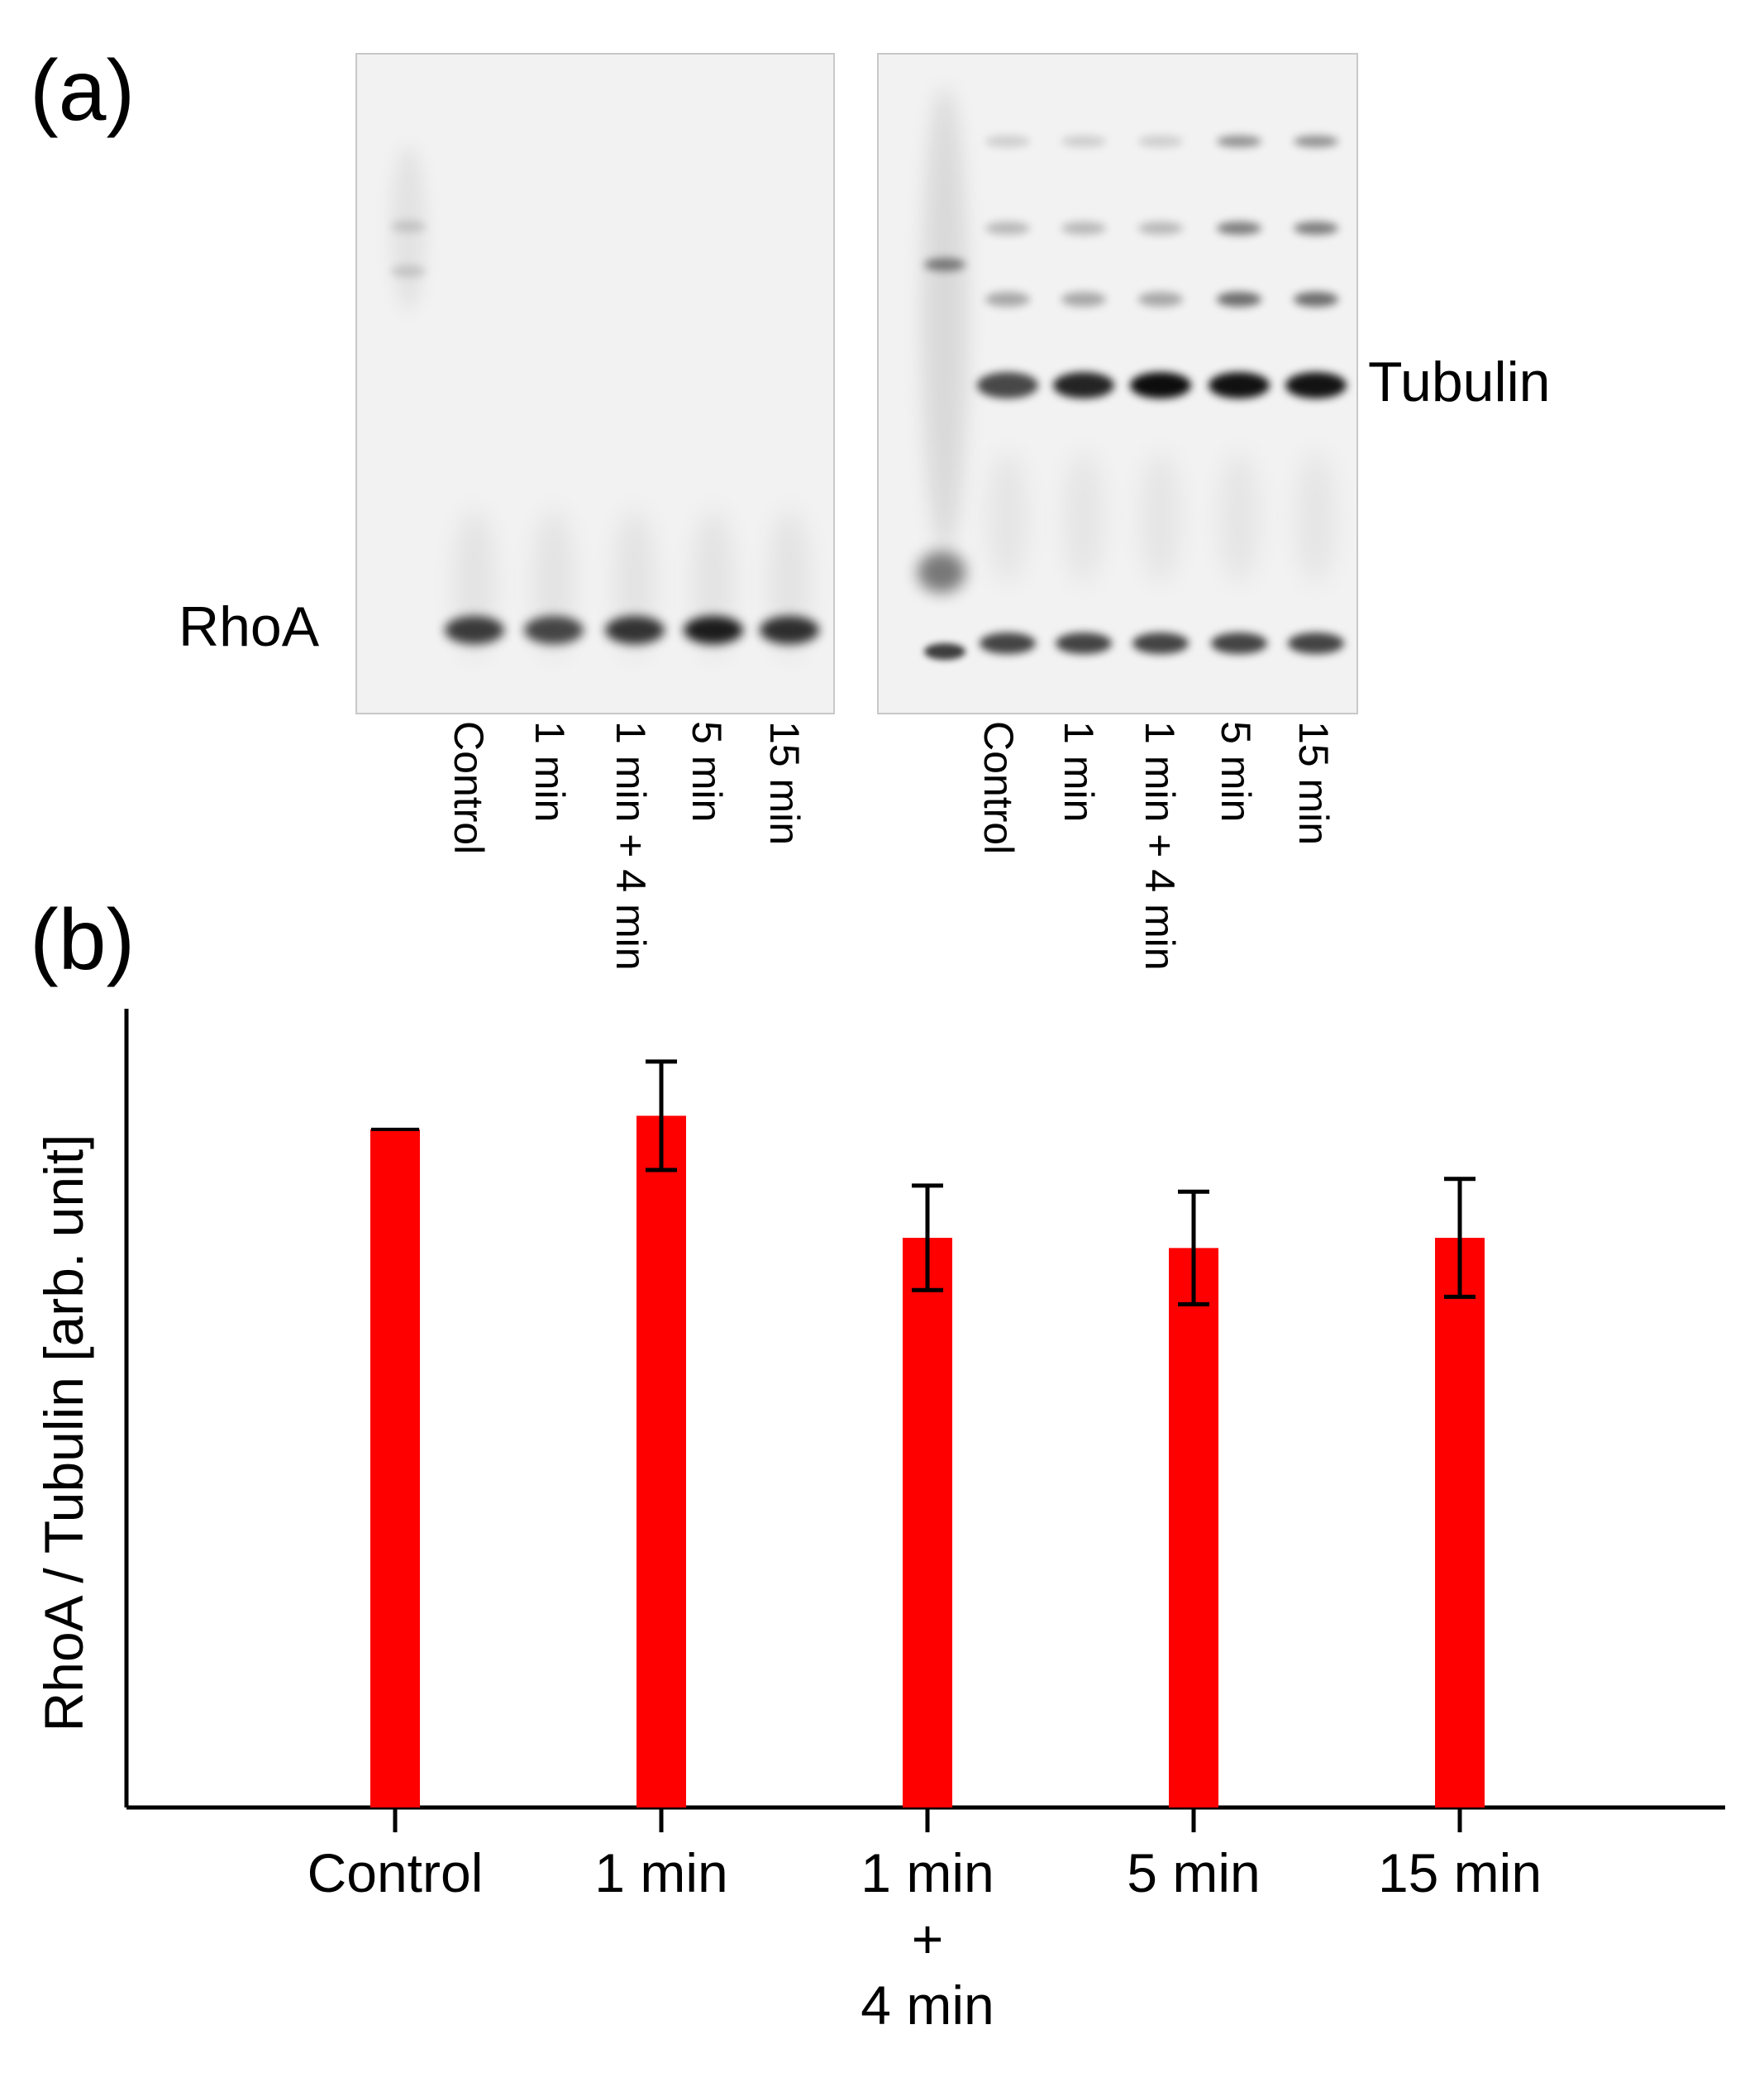  Describe the element at coordinates (595, 383) in the screenshot. I see `rhoa-blot-image` at that location.